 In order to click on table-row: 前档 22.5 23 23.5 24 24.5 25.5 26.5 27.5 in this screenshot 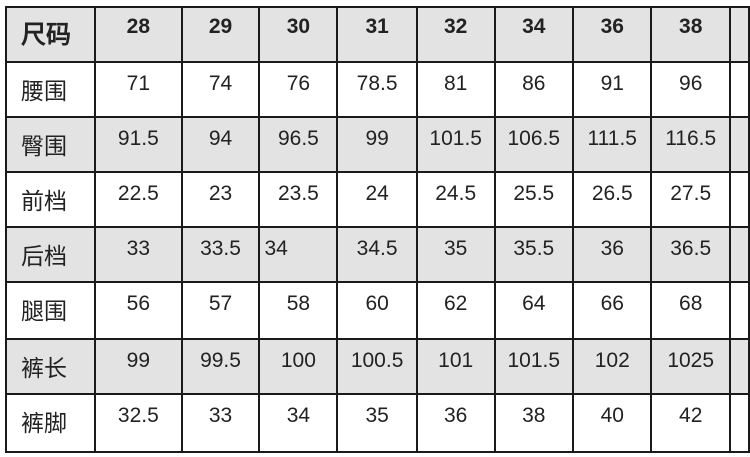, I will do `click(377, 199)`.